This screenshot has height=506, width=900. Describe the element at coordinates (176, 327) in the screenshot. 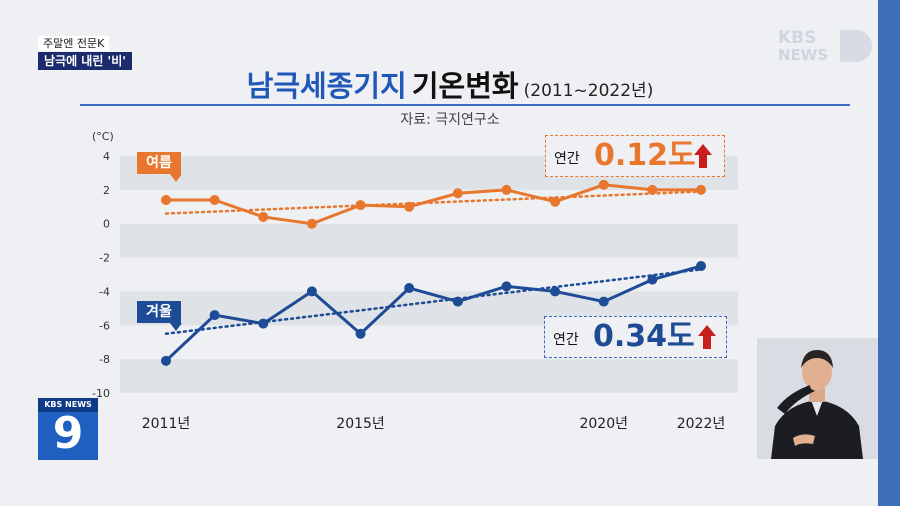

I see `winter-label-pointer` at that location.